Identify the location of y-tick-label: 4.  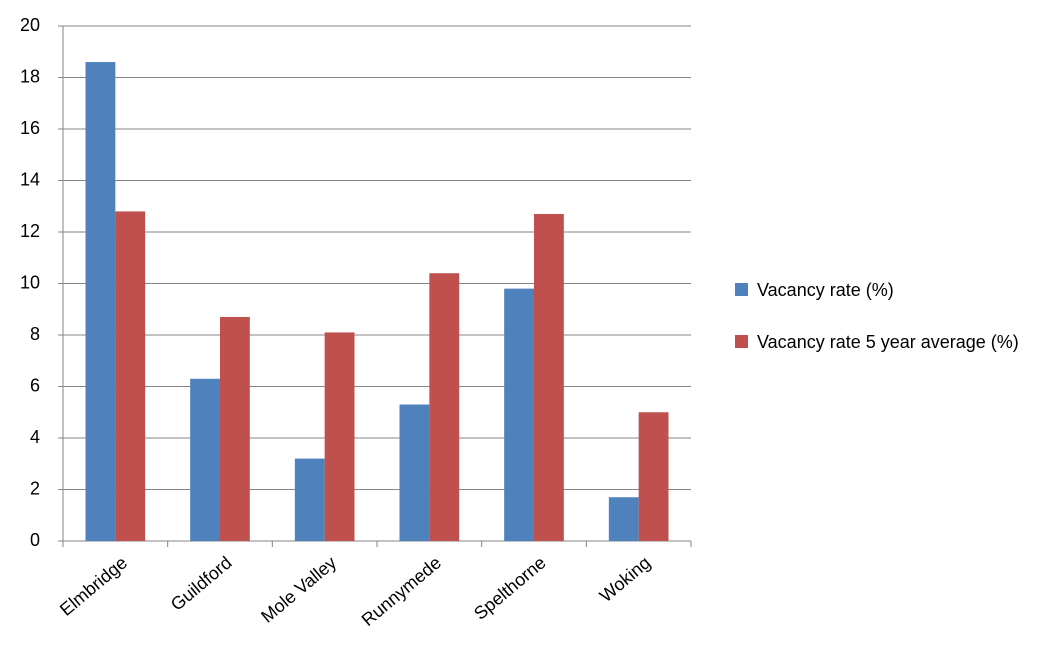
(35, 437).